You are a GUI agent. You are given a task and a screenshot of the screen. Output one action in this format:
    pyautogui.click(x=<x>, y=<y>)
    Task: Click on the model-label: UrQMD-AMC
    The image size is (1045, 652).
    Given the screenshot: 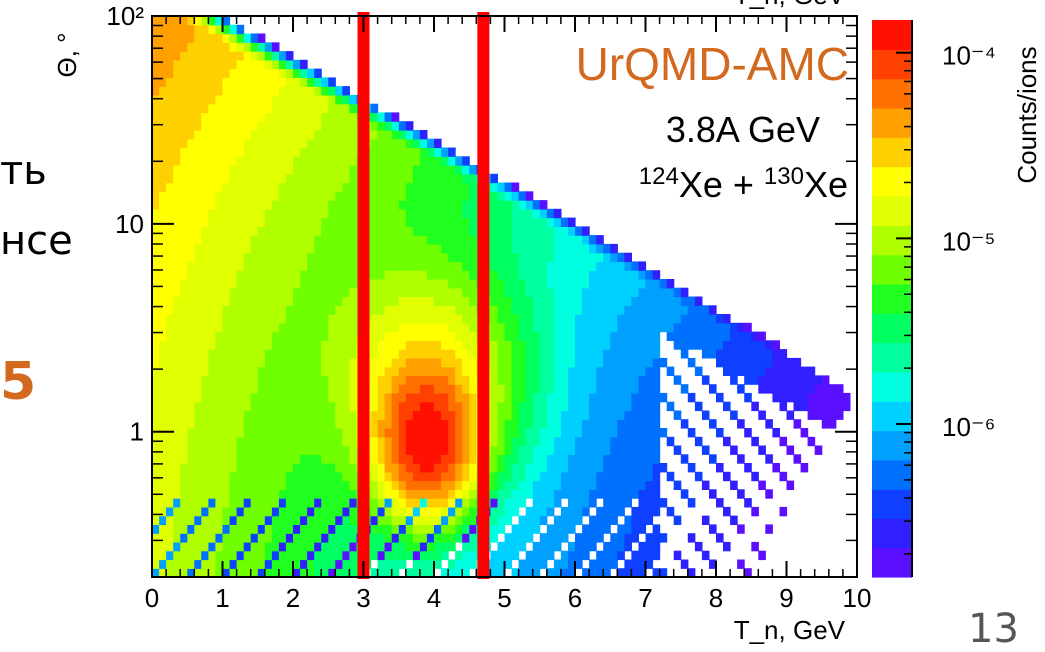 What is the action you would take?
    pyautogui.click(x=712, y=64)
    